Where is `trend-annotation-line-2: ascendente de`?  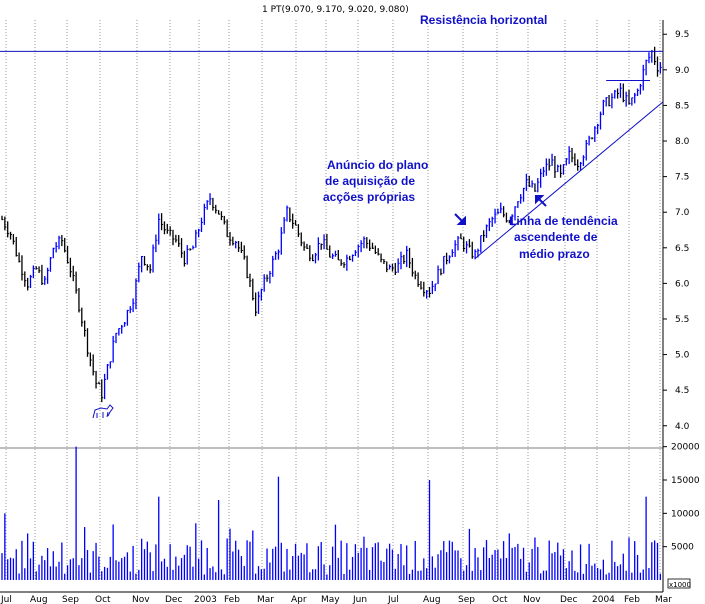 trend-annotation-line-2: ascendente de is located at coordinates (556, 237).